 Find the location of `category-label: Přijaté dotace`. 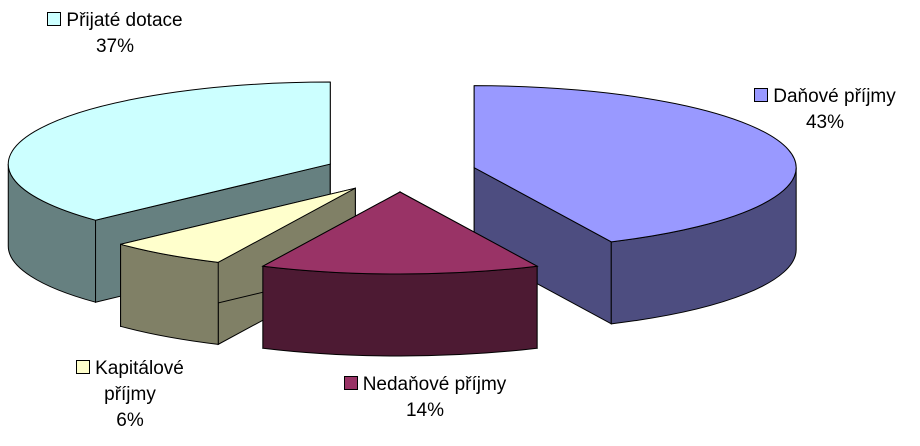

category-label: Přijaté dotace is located at coordinates (124, 20).